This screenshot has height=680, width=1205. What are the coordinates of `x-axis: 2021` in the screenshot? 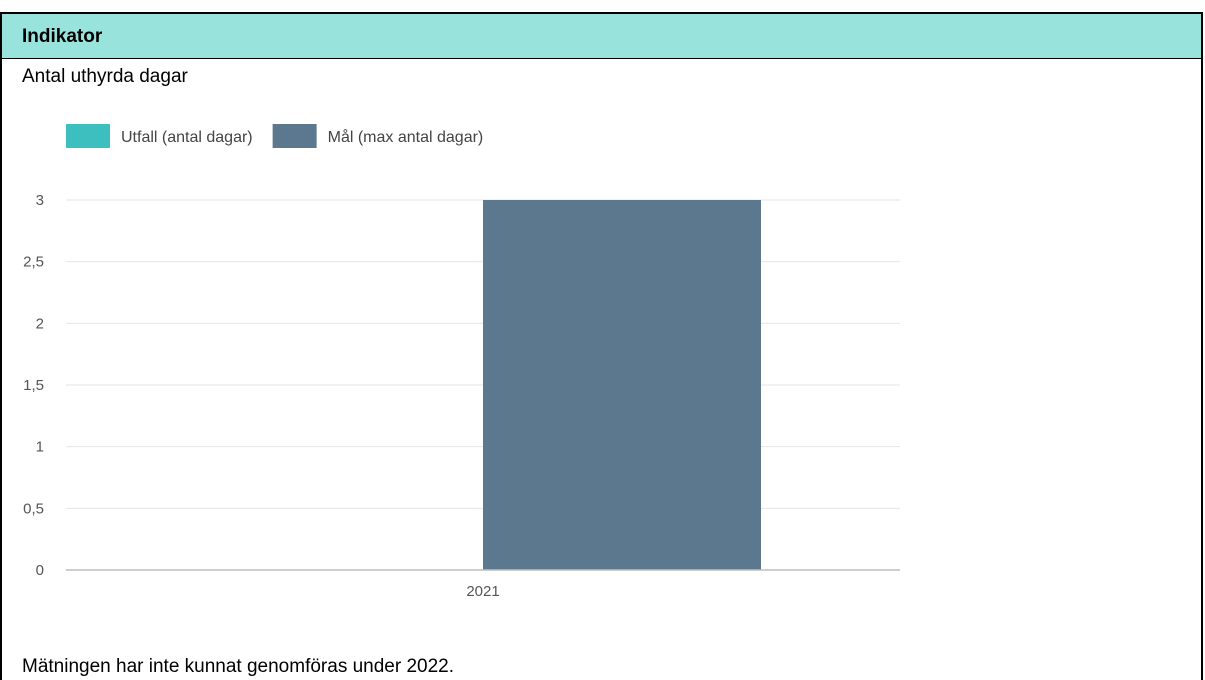 It's located at (483, 584).